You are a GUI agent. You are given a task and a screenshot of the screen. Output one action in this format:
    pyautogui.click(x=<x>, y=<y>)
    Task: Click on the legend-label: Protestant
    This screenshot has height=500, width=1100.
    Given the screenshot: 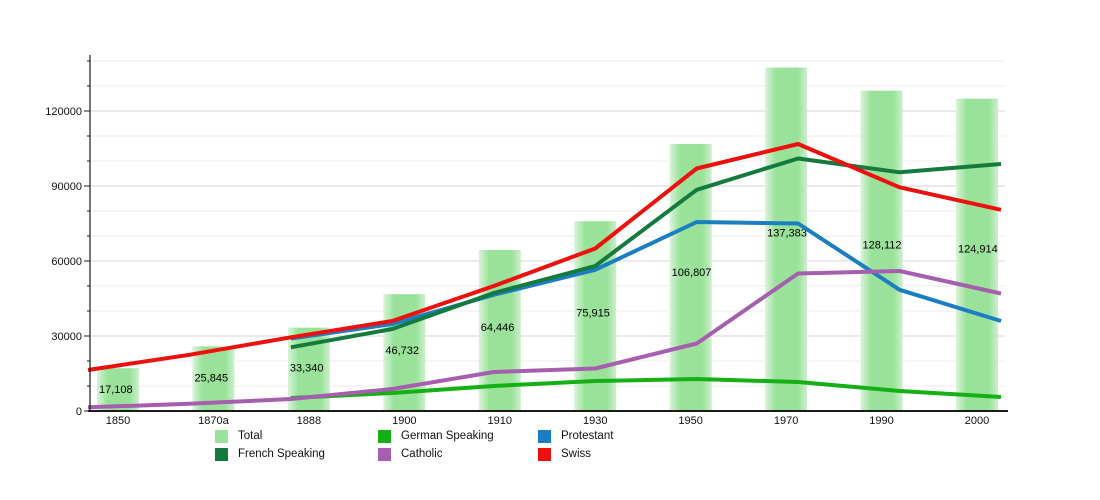 What is the action you would take?
    pyautogui.click(x=587, y=436)
    